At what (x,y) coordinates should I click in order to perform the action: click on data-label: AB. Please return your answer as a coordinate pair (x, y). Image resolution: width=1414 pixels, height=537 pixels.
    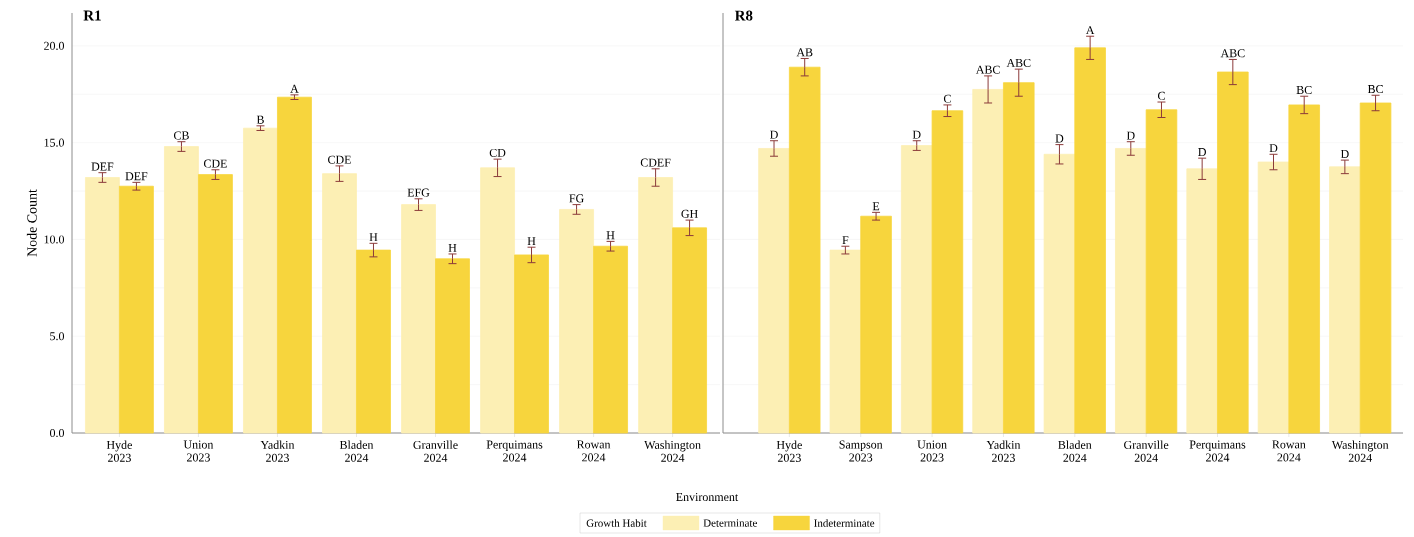
    Looking at the image, I should click on (804, 52).